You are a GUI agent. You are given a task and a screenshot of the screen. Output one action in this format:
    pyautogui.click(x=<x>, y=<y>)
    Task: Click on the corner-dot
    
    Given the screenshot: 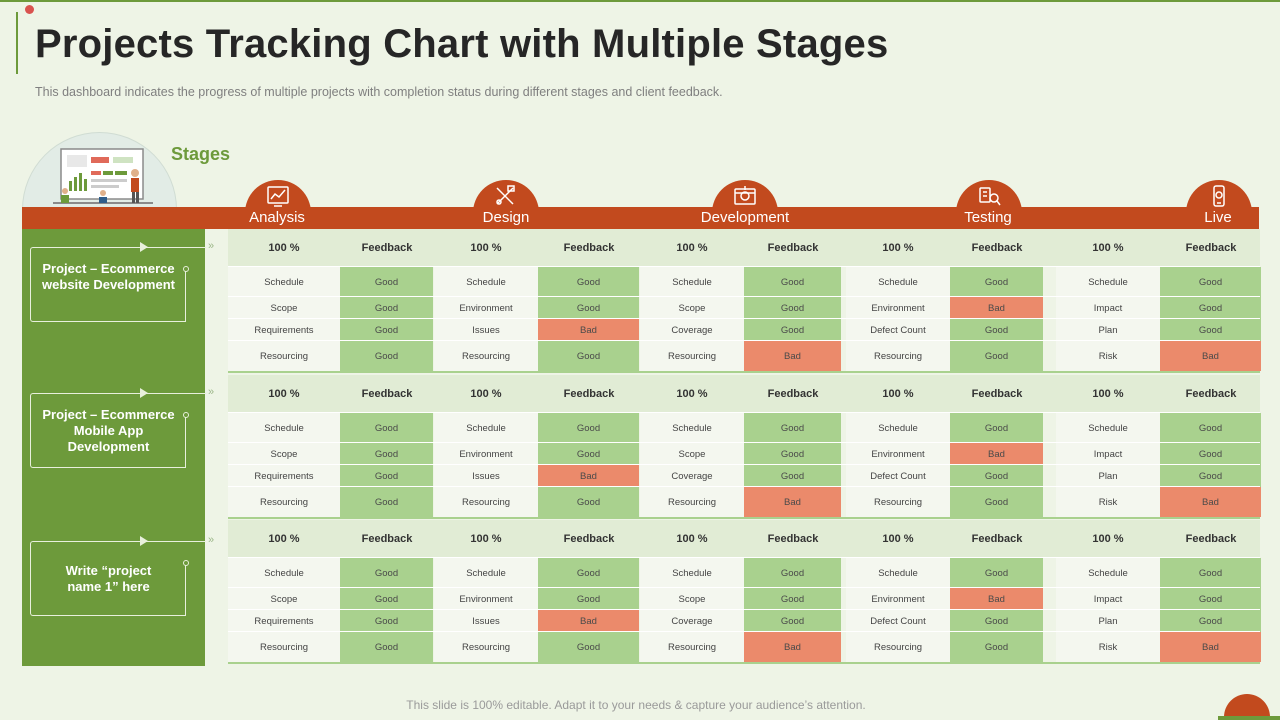 What is the action you would take?
    pyautogui.click(x=29, y=9)
    